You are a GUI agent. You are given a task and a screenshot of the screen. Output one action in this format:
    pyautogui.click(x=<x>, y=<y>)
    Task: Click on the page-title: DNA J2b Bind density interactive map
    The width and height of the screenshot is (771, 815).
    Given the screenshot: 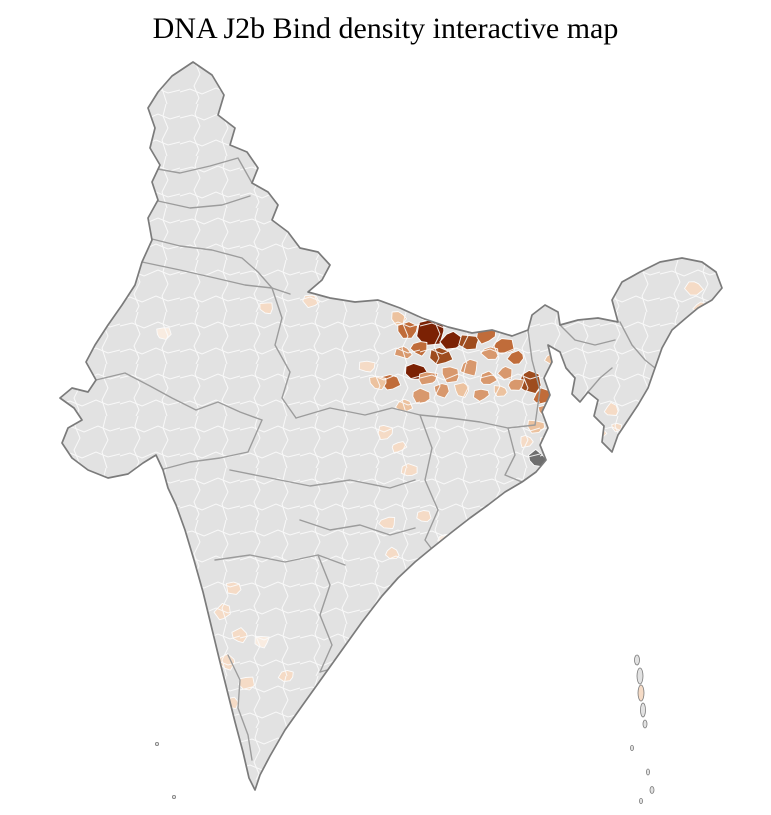 What is the action you would take?
    pyautogui.click(x=385, y=28)
    